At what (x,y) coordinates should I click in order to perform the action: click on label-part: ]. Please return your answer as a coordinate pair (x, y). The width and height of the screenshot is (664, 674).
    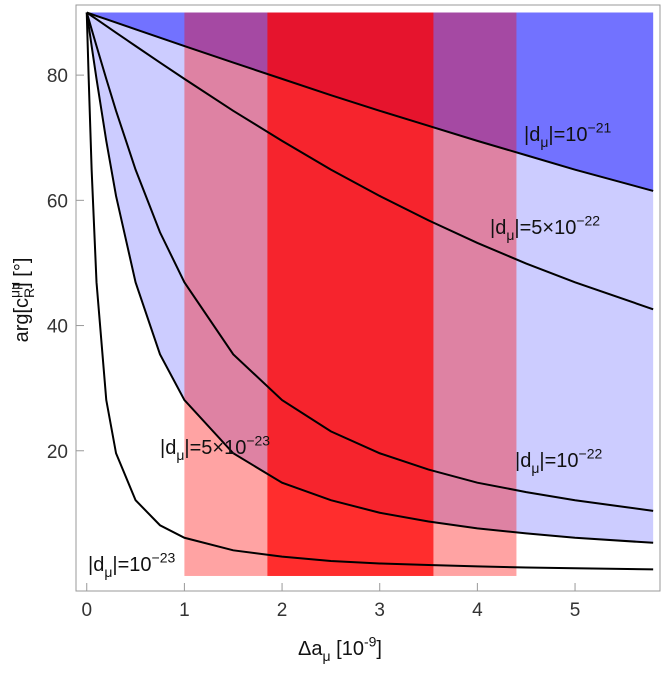
    Looking at the image, I should click on (379, 649).